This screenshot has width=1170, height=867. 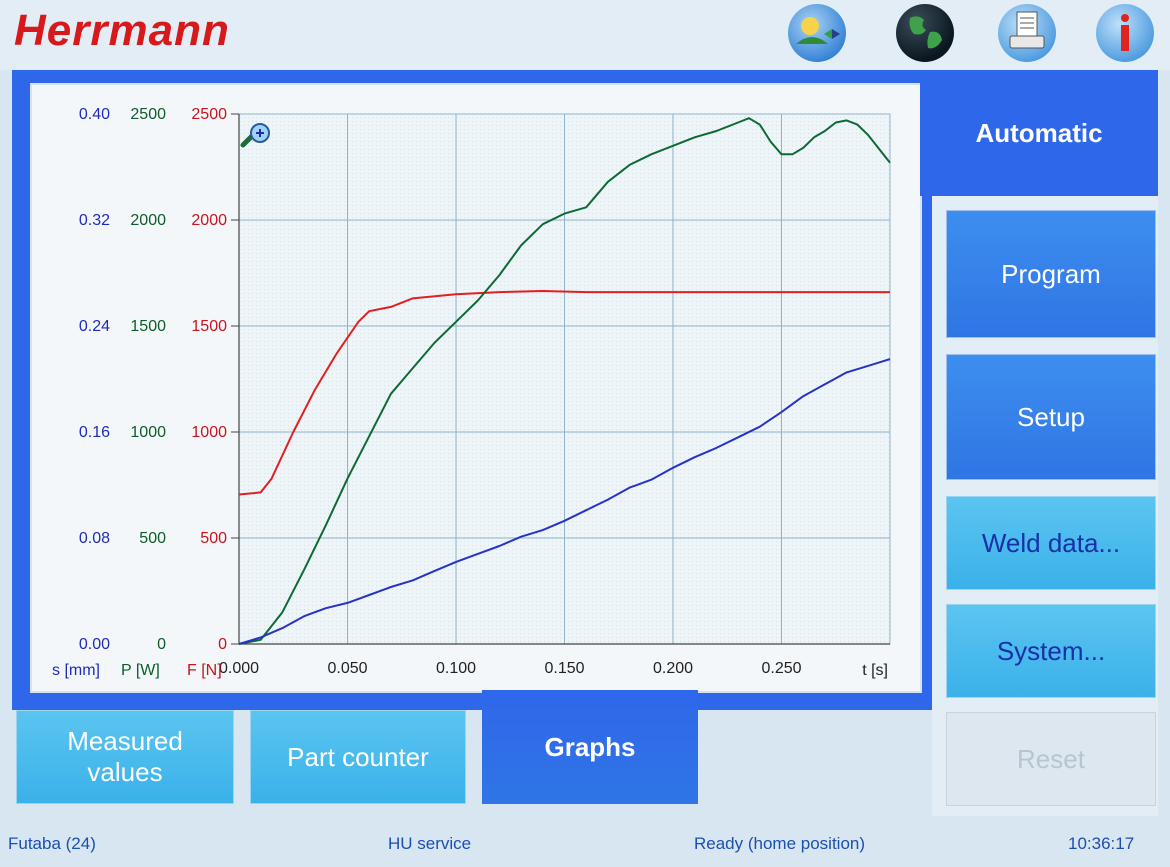 I want to click on info-icon, so click(x=1125, y=33).